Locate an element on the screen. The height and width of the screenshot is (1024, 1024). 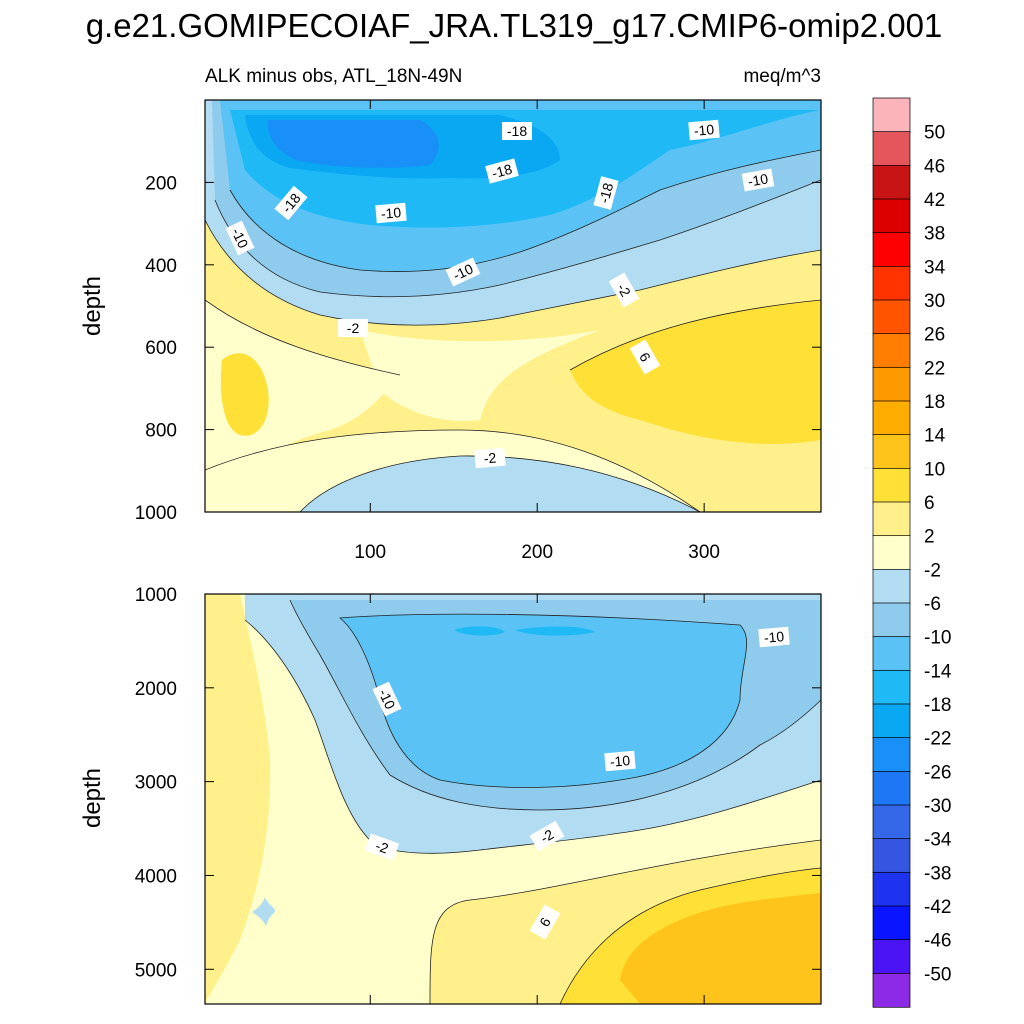
lower-neg-18a is located at coordinates (479, 631).